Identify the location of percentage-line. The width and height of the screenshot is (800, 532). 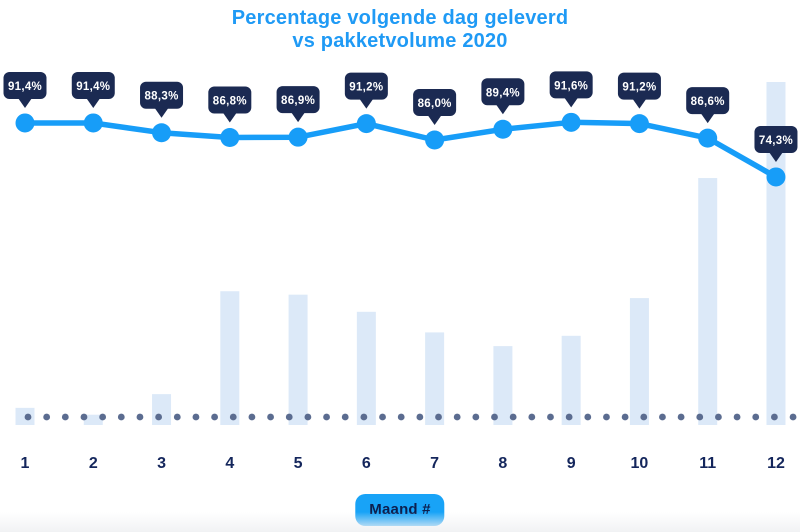
(400, 149).